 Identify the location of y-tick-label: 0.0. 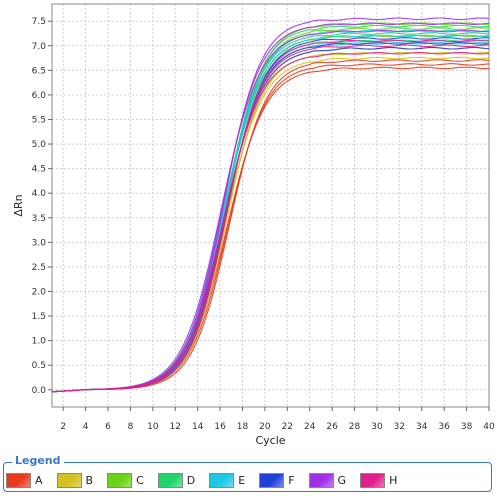
(39, 391).